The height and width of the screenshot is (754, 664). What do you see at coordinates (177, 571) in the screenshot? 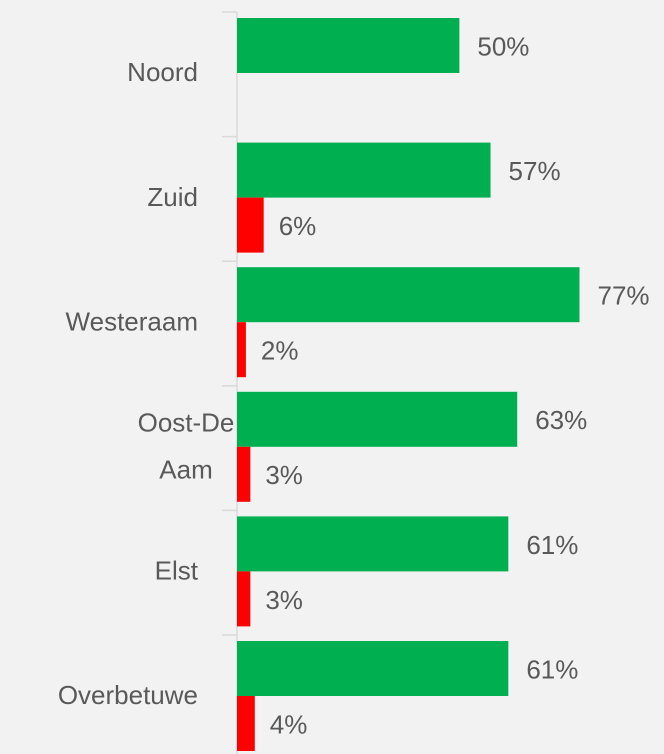
I see `y-tick-label: Elst` at bounding box center [177, 571].